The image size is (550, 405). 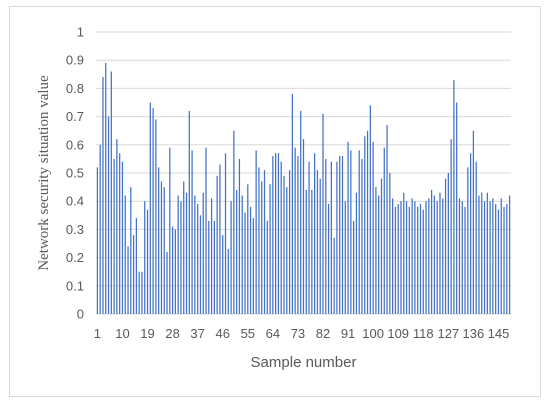 What do you see at coordinates (75, 257) in the screenshot?
I see `y-tick-label: 0.2` at bounding box center [75, 257].